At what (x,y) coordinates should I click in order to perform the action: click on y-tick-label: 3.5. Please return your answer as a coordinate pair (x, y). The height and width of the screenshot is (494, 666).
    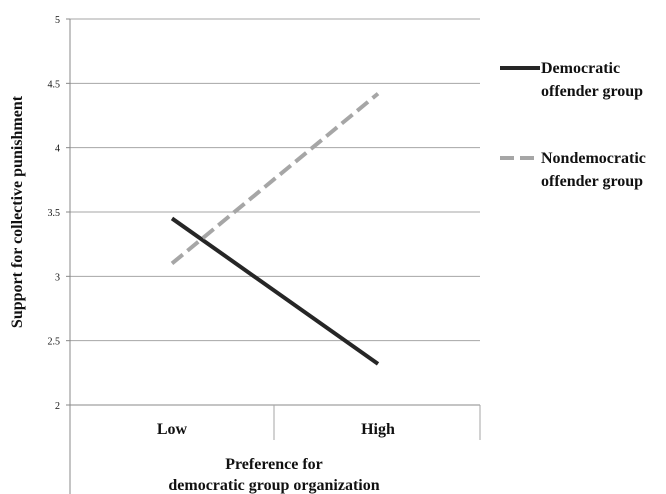
    Looking at the image, I should click on (54, 213).